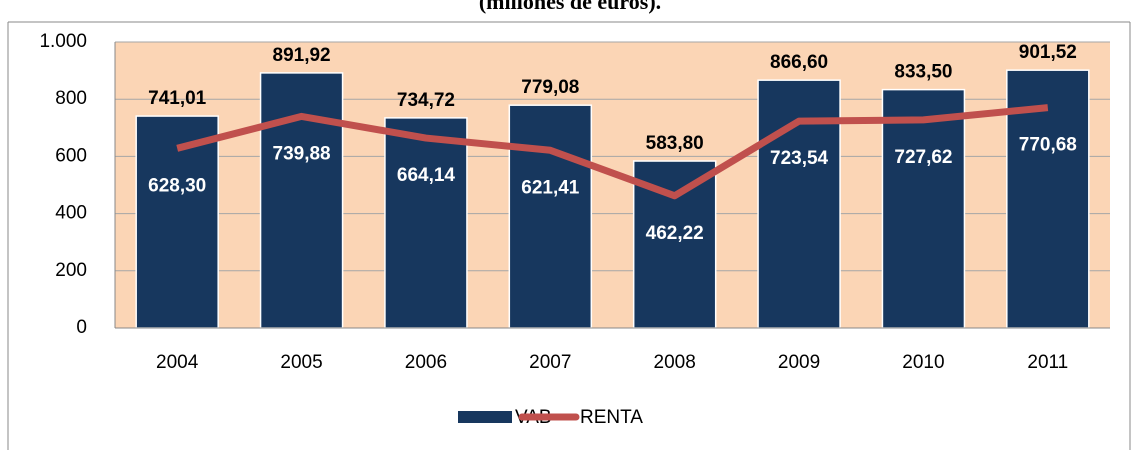 Image resolution: width=1140 pixels, height=450 pixels. Describe the element at coordinates (426, 100) in the screenshot. I see `bar-value-label: 734,72` at that location.